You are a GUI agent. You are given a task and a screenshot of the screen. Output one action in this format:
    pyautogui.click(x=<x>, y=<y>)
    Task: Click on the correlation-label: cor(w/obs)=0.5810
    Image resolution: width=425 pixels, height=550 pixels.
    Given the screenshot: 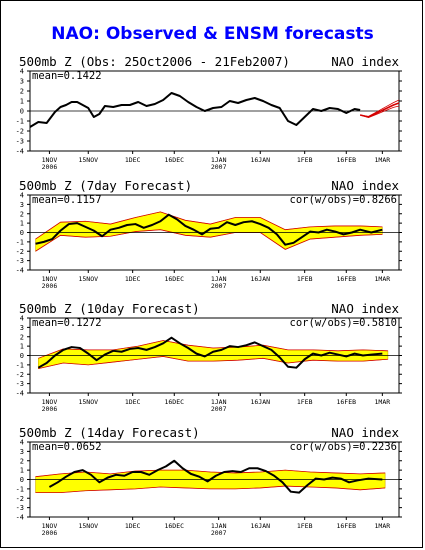 What is the action you would take?
    pyautogui.click(x=343, y=323)
    